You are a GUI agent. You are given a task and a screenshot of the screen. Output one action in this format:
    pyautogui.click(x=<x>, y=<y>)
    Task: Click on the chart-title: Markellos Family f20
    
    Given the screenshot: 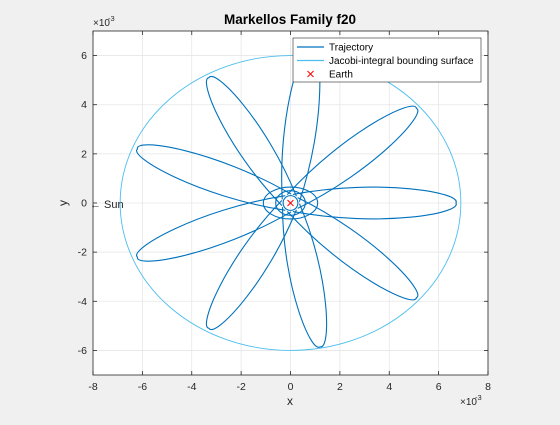 What is the action you would take?
    pyautogui.click(x=290, y=19)
    